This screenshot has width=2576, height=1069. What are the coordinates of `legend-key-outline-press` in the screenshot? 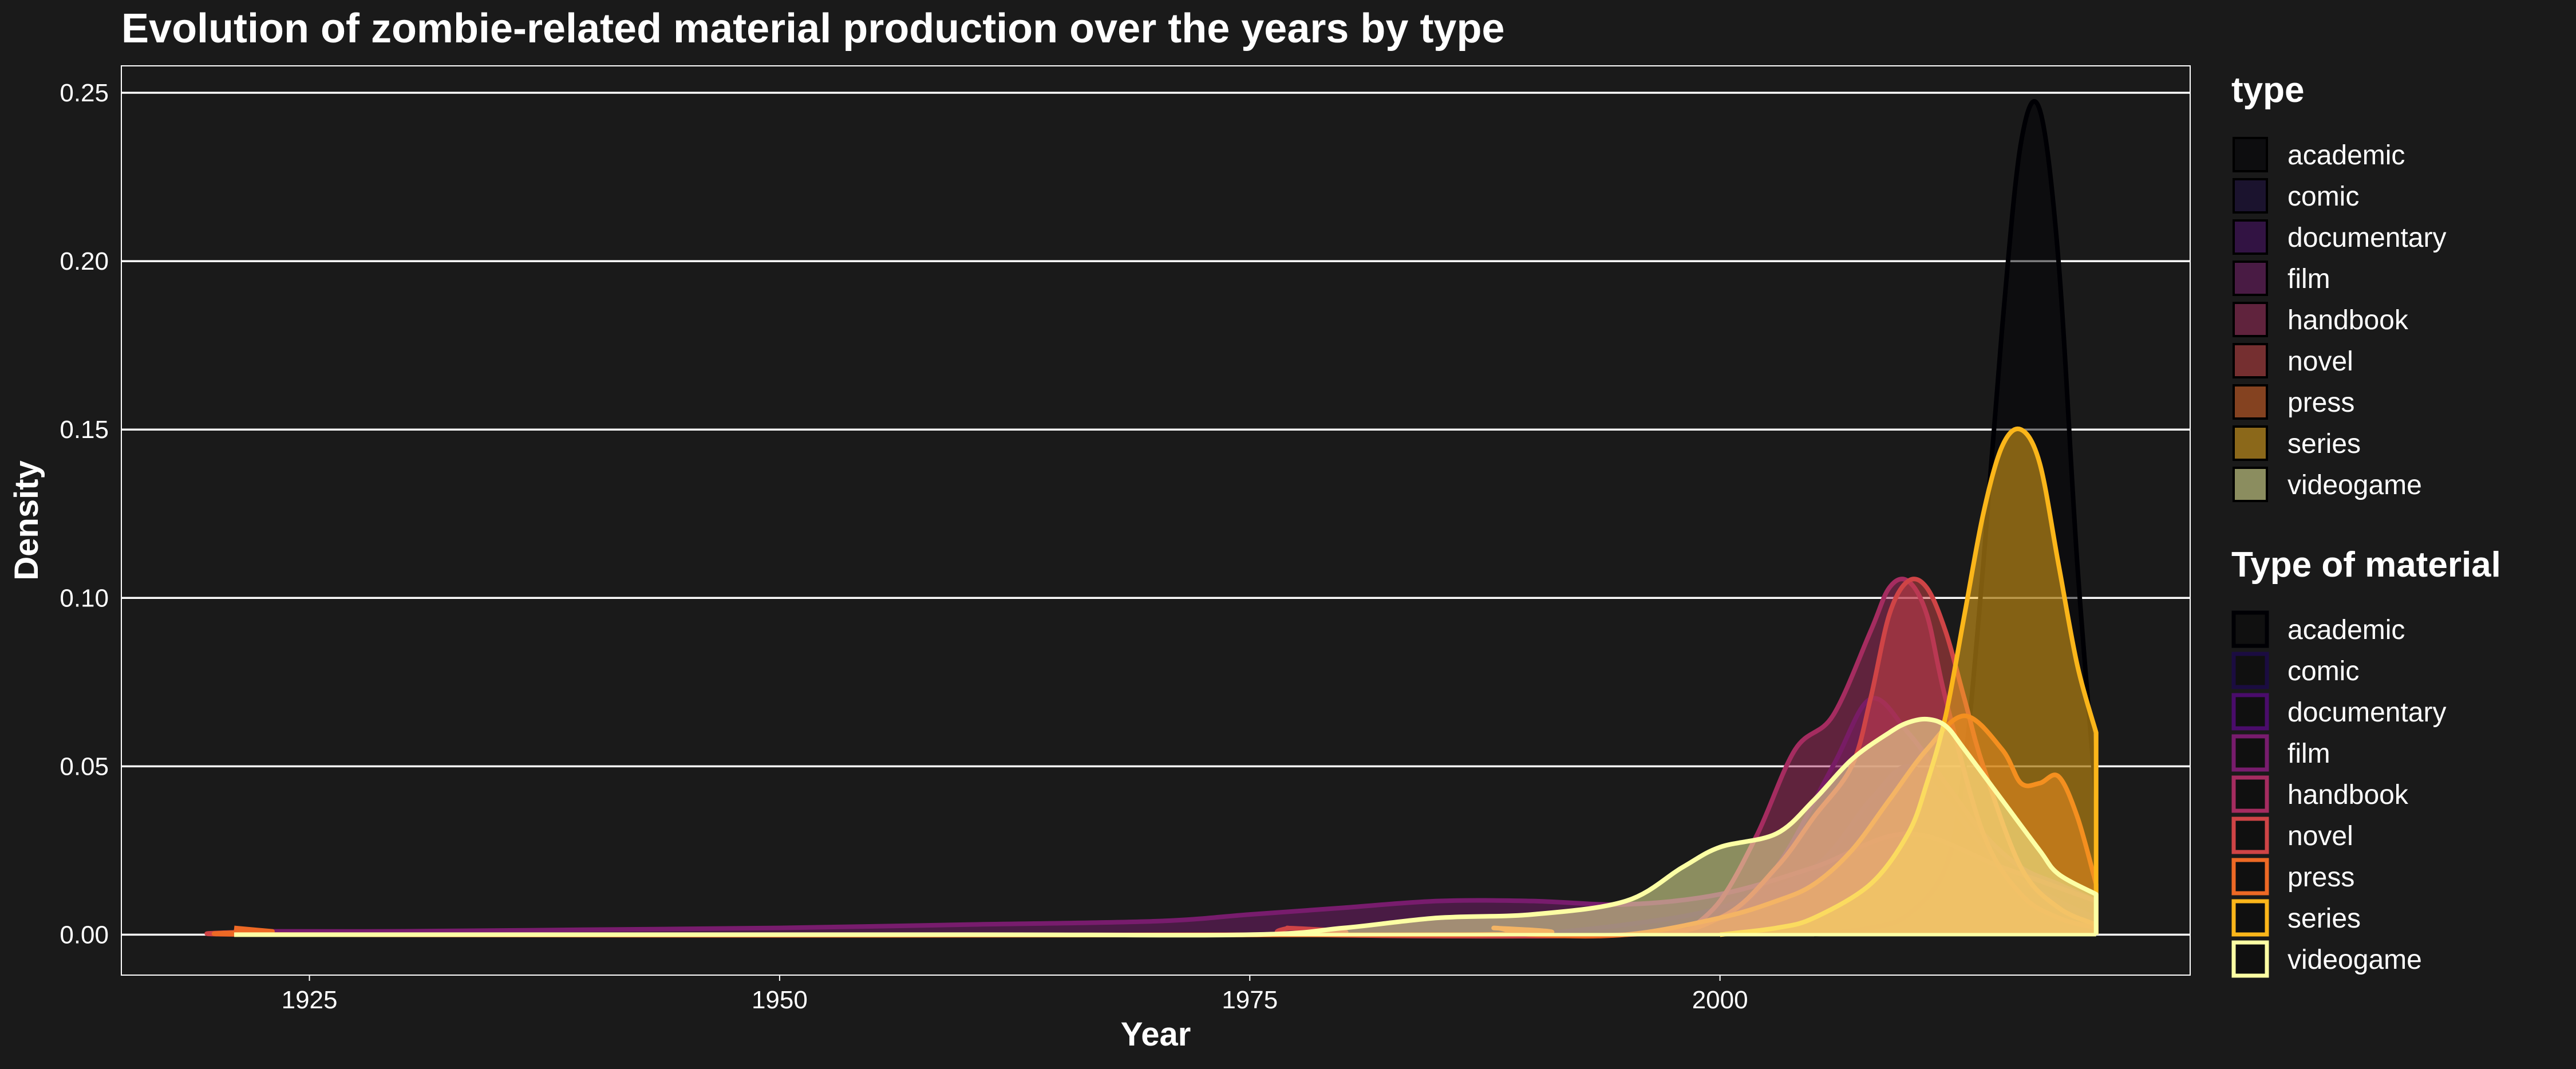 It's located at (2250, 877).